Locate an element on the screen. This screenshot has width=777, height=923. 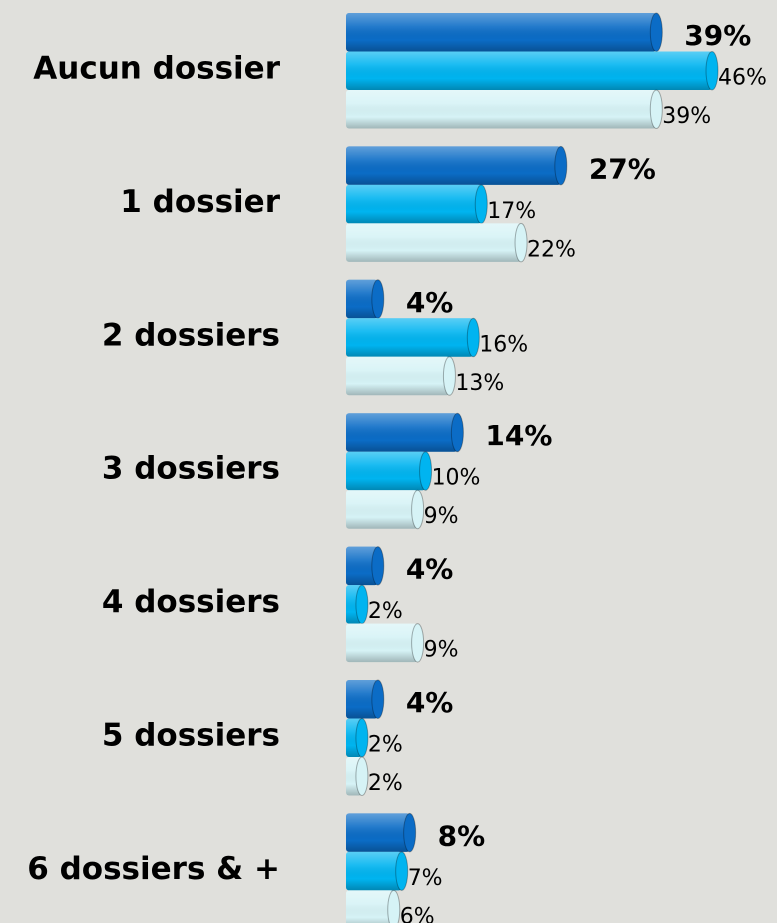
category-label: 5 dossiers is located at coordinates (191, 736).